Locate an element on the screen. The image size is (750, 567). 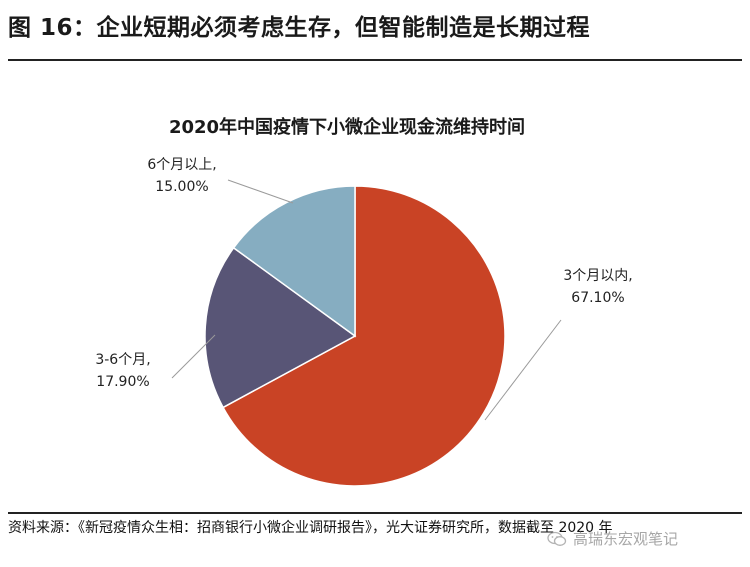
slice-value-label: 17.90% is located at coordinates (122, 382).